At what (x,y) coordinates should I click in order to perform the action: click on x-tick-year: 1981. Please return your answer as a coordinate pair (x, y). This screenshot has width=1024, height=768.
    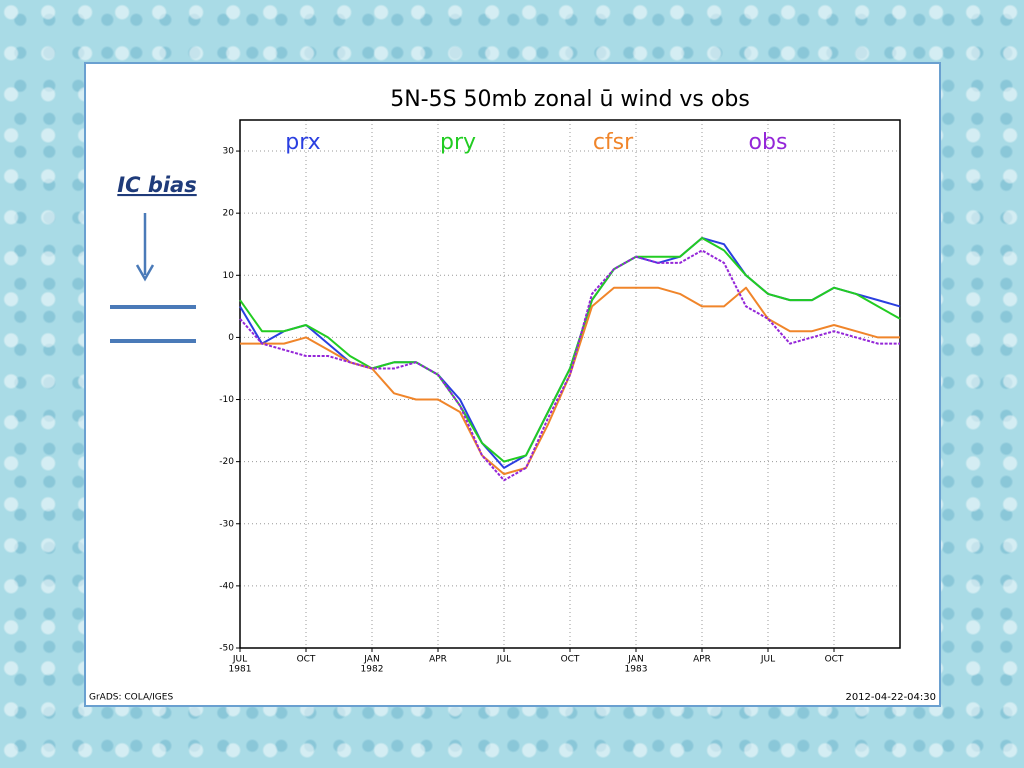
    Looking at the image, I should click on (240, 670).